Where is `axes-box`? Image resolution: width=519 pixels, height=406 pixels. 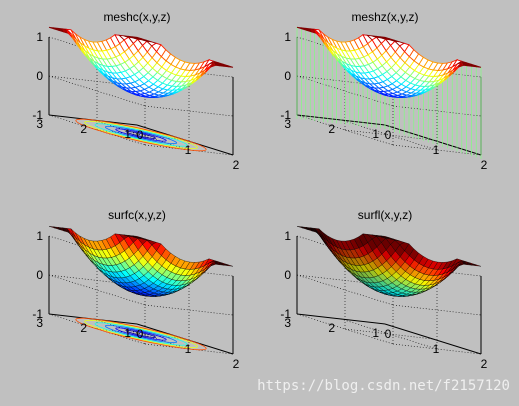
axes-box is located at coordinates (389, 295).